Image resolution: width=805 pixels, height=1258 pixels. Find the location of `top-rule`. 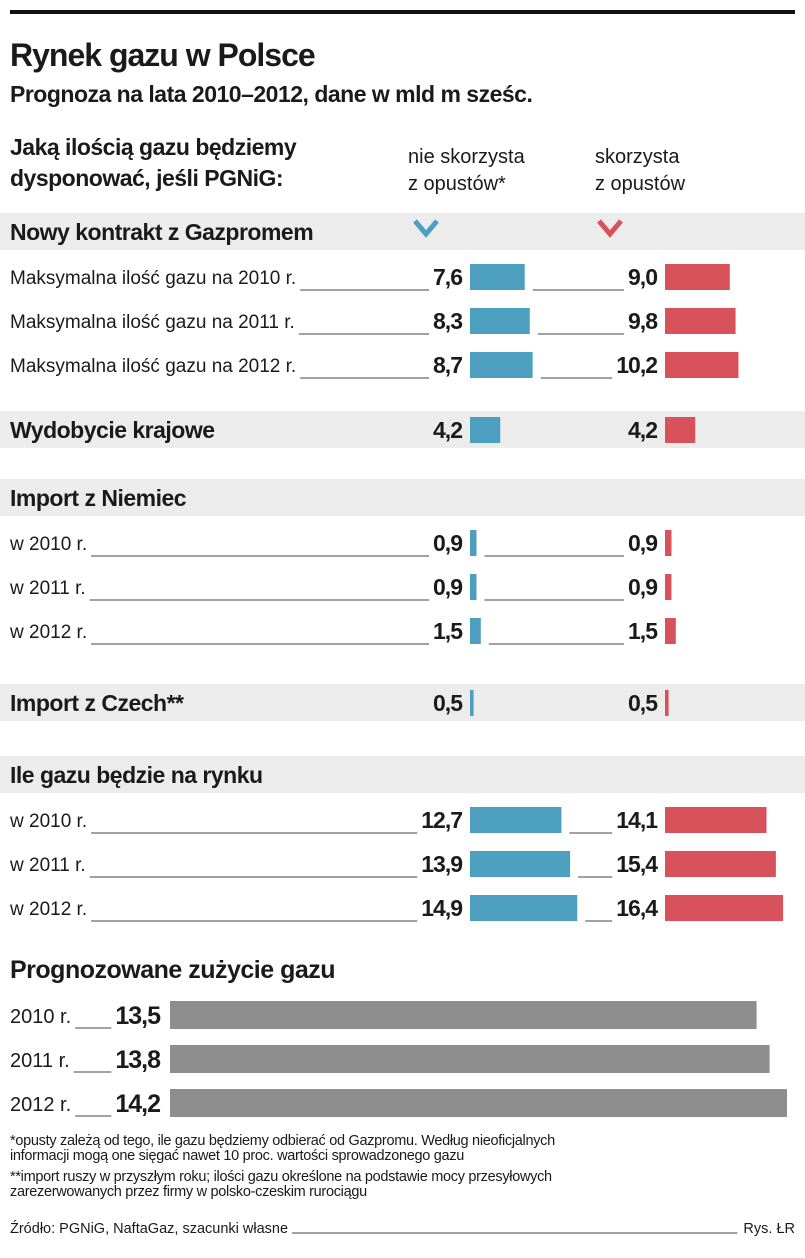

top-rule is located at coordinates (402, 12).